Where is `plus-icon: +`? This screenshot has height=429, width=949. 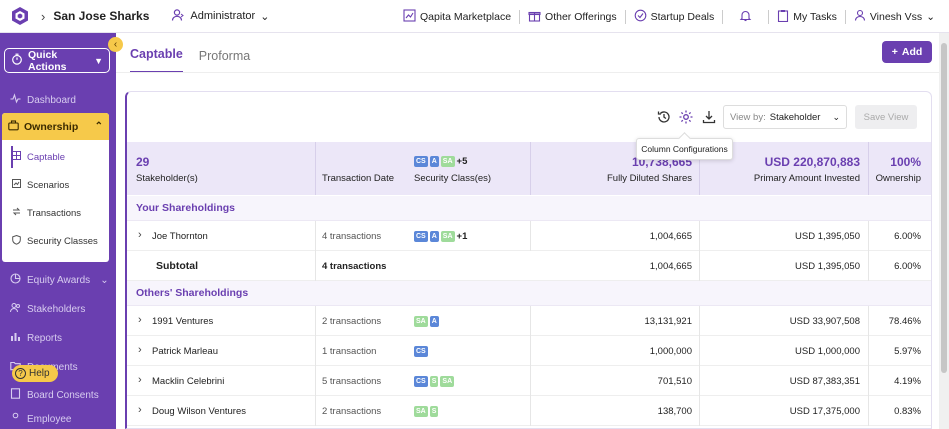 plus-icon: + is located at coordinates (894, 52).